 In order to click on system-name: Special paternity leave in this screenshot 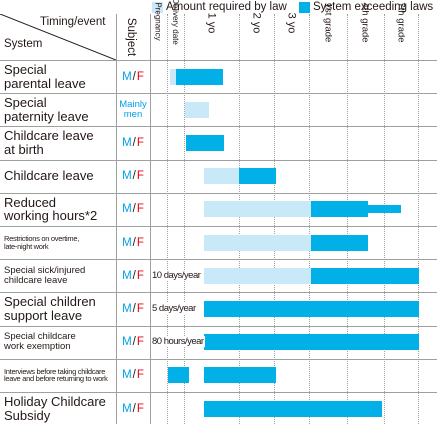, I will do `click(46, 109)`.